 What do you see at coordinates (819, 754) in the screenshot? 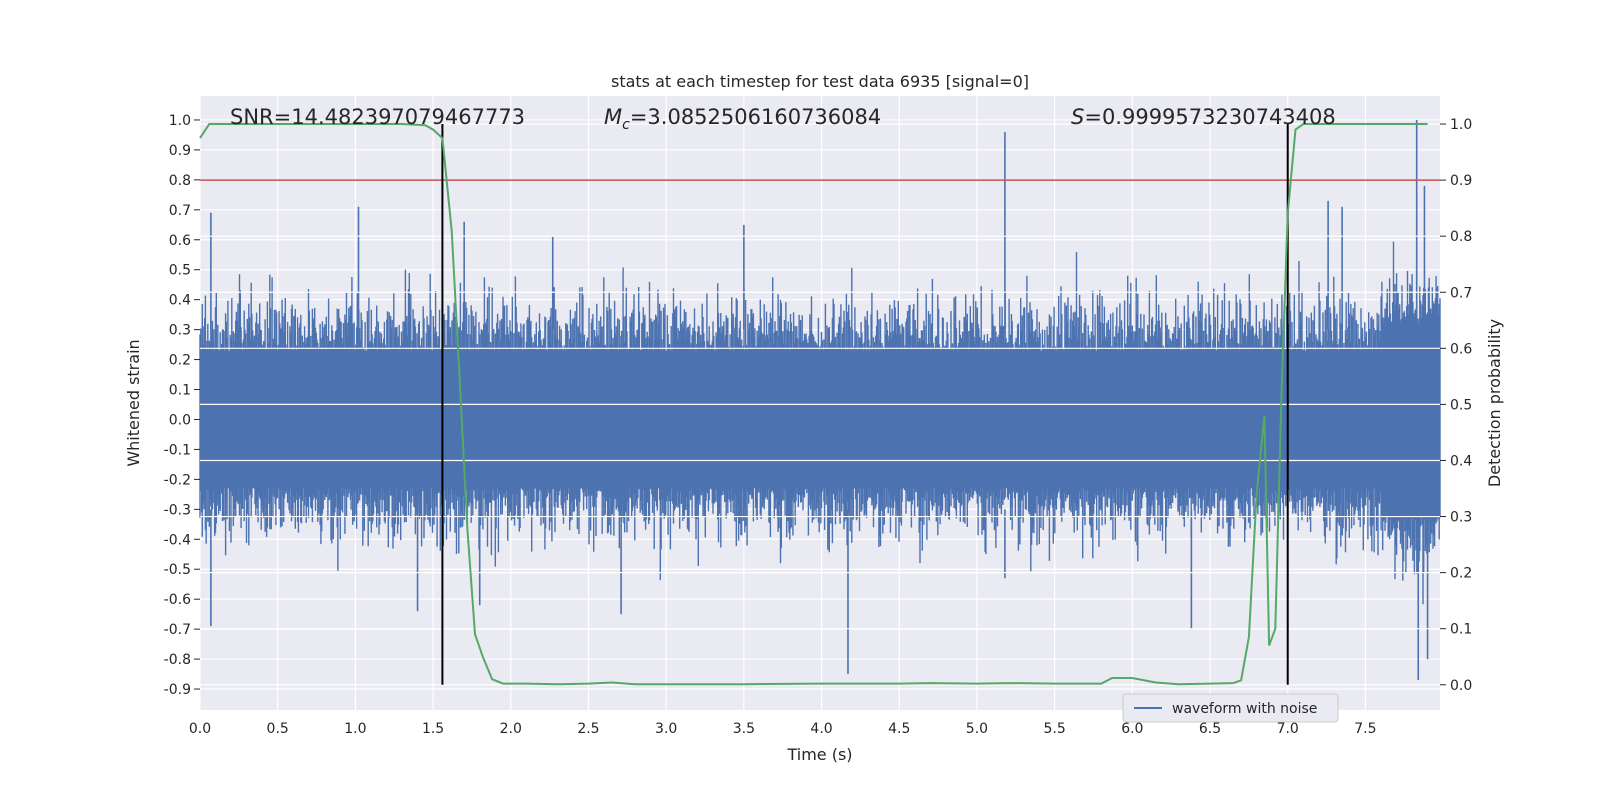
I see `x-axis-label: Time (s)` at bounding box center [819, 754].